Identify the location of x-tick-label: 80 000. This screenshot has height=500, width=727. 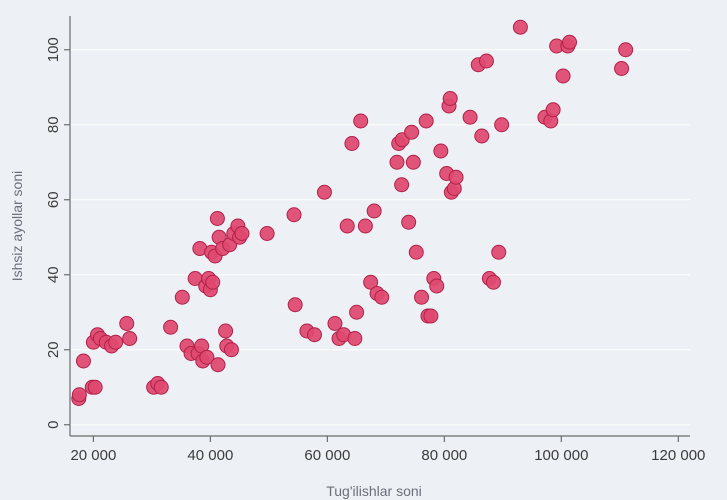
(444, 455).